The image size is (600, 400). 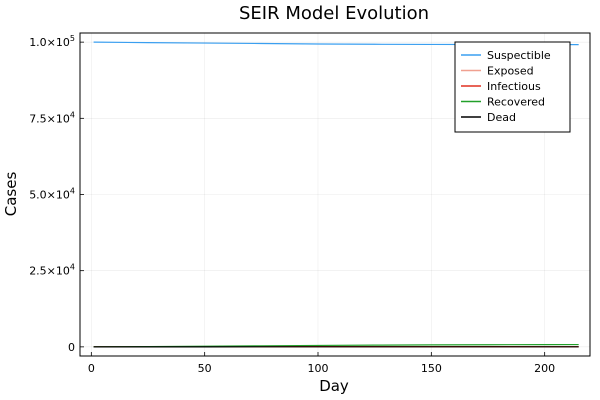 What do you see at coordinates (11, 194) in the screenshot?
I see `y-axis-label: Cases` at bounding box center [11, 194].